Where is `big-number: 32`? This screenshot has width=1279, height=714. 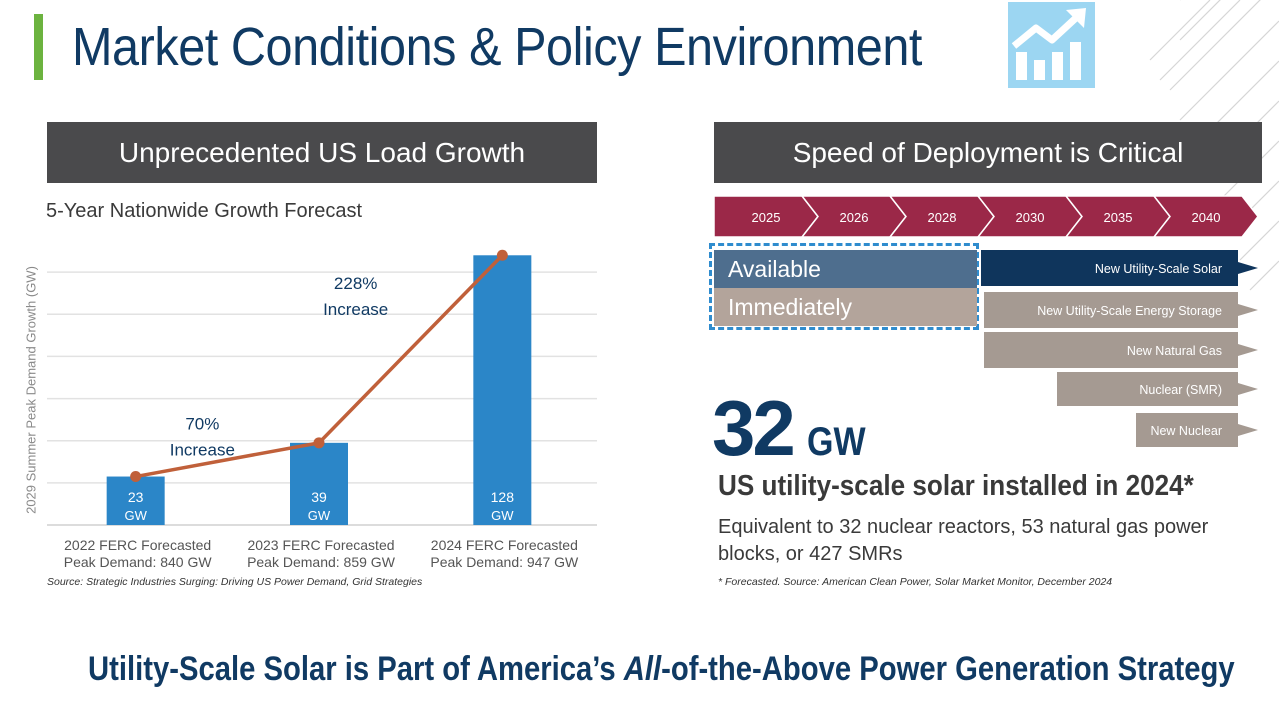
big-number: 32 is located at coordinates (754, 428).